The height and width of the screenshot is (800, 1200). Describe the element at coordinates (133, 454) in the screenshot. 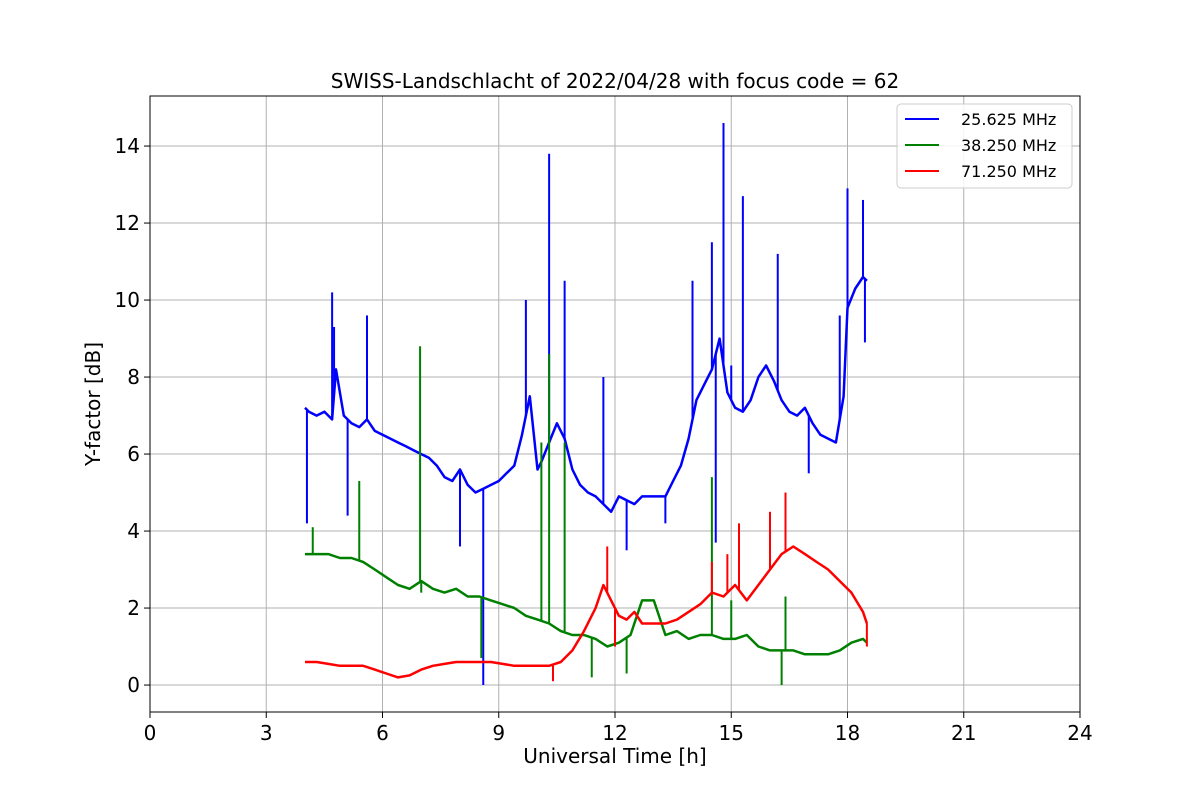

I see `y-tick-label: 6` at that location.